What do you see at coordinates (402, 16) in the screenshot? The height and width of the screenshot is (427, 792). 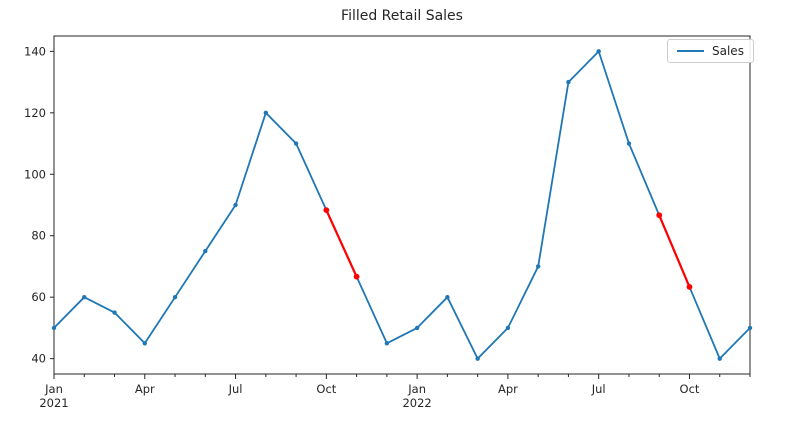 I see `chart-title: Filled Retail Sales` at bounding box center [402, 16].